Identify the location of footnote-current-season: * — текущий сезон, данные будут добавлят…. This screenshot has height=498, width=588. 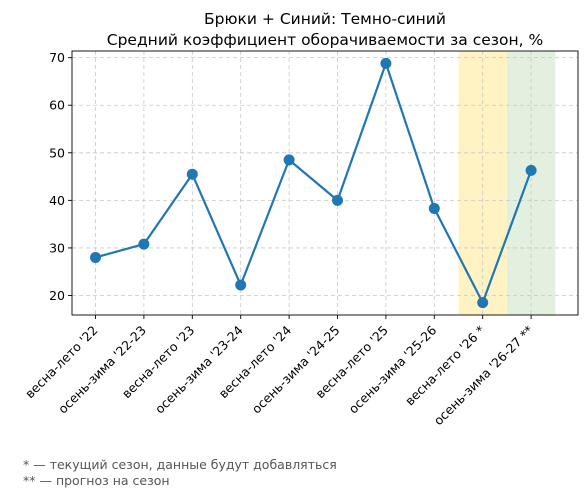
(180, 464).